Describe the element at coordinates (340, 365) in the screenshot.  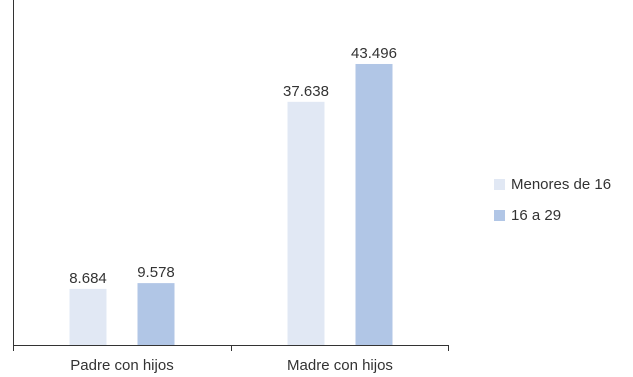
I see `x-tick-label-1: Madre con hijos` at that location.